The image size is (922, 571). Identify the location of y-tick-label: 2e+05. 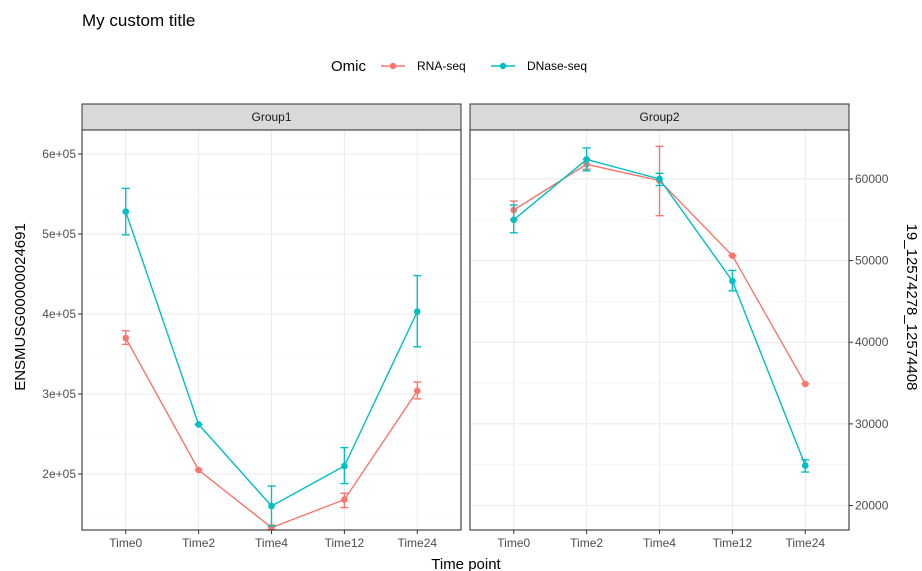
(59, 474).